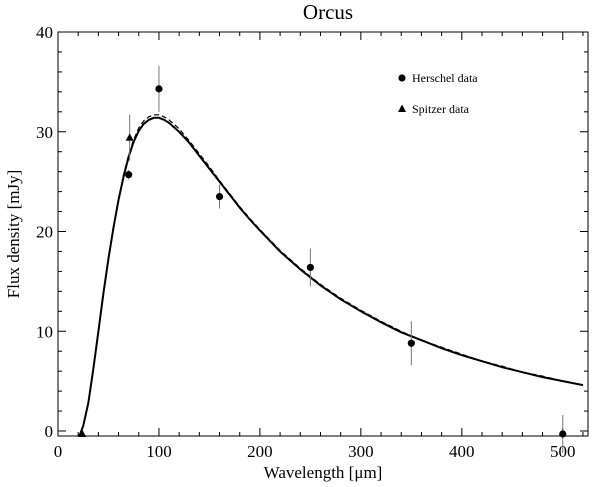 This screenshot has height=487, width=600. What do you see at coordinates (49, 431) in the screenshot?
I see `y-tick-label: 0` at bounding box center [49, 431].